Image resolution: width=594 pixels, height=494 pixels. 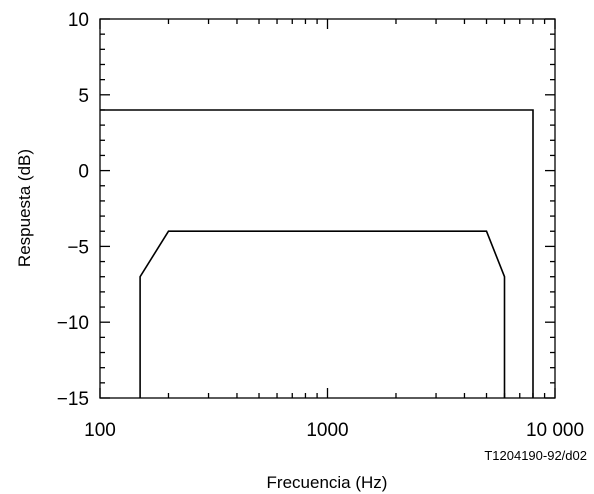 What do you see at coordinates (327, 430) in the screenshot?
I see `x-tick-label: 1000` at bounding box center [327, 430].